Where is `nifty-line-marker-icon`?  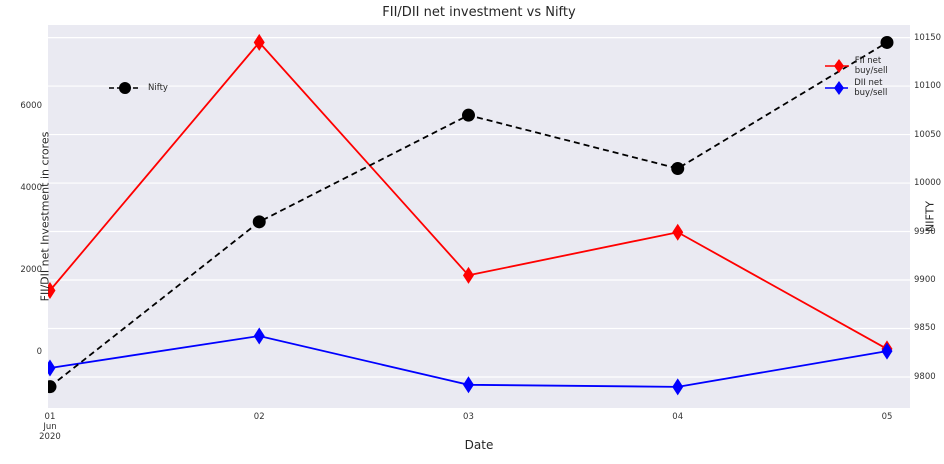
nifty-line-marker-icon is located at coordinates (125, 88).